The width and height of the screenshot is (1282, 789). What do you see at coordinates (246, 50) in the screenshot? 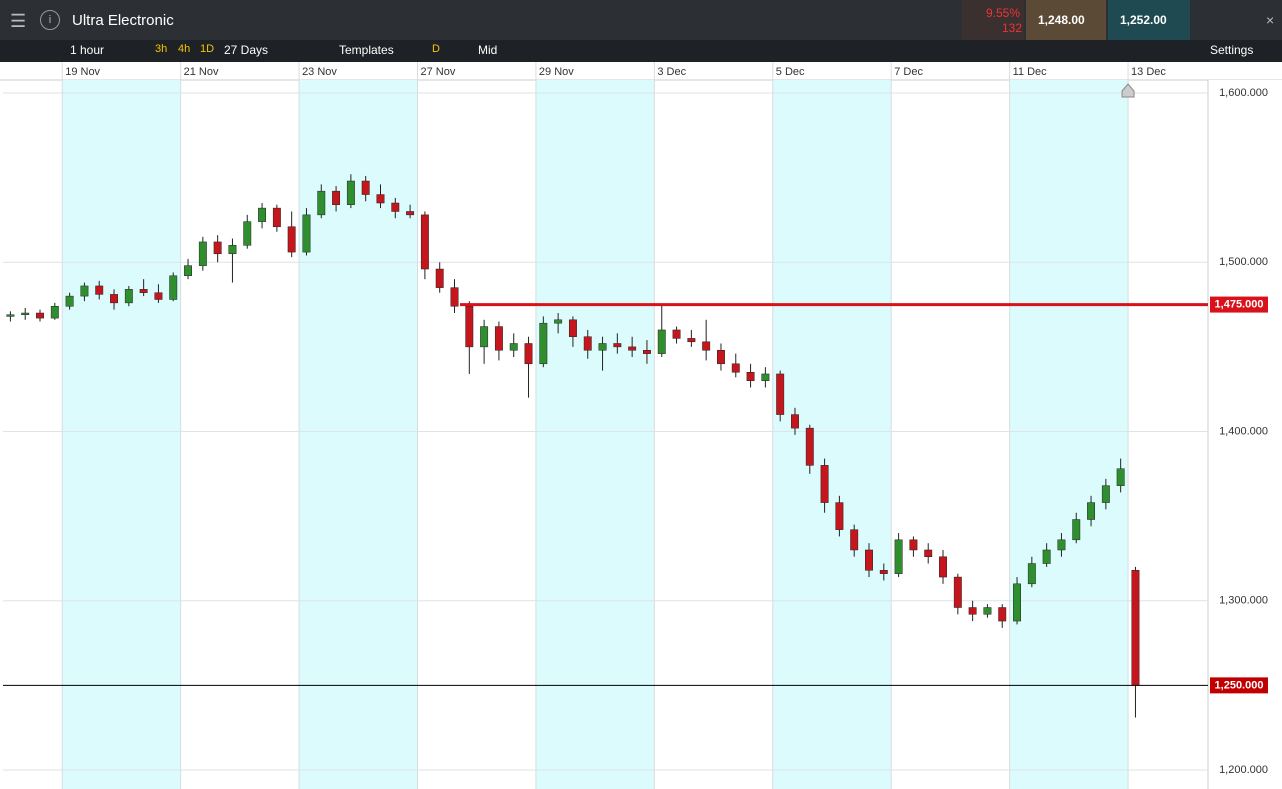
I see `range: 27 Days` at bounding box center [246, 50].